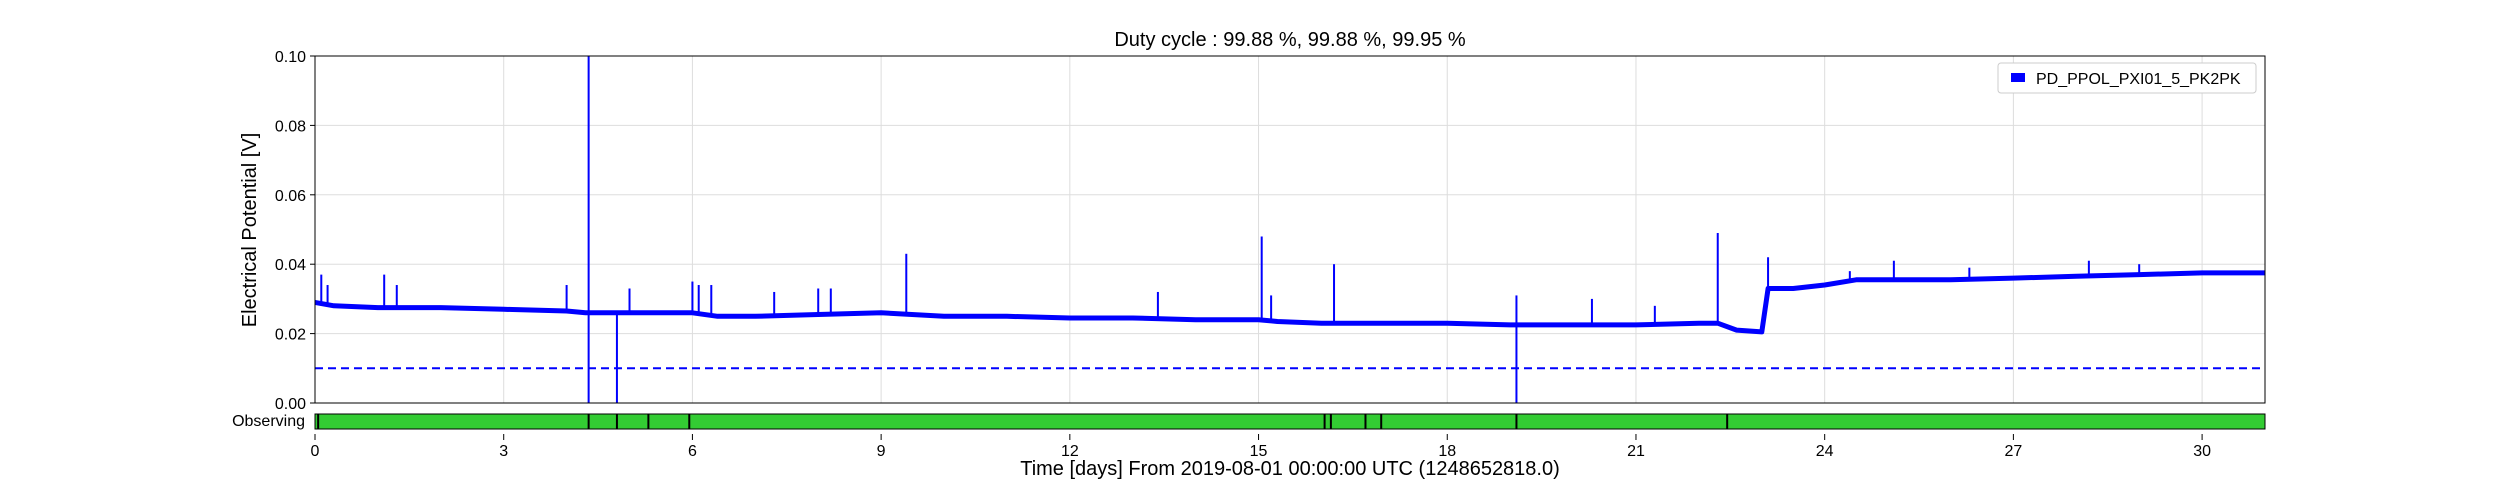 Image resolution: width=2500 pixels, height=500 pixels. I want to click on x-tick-label: 30, so click(2202, 451).